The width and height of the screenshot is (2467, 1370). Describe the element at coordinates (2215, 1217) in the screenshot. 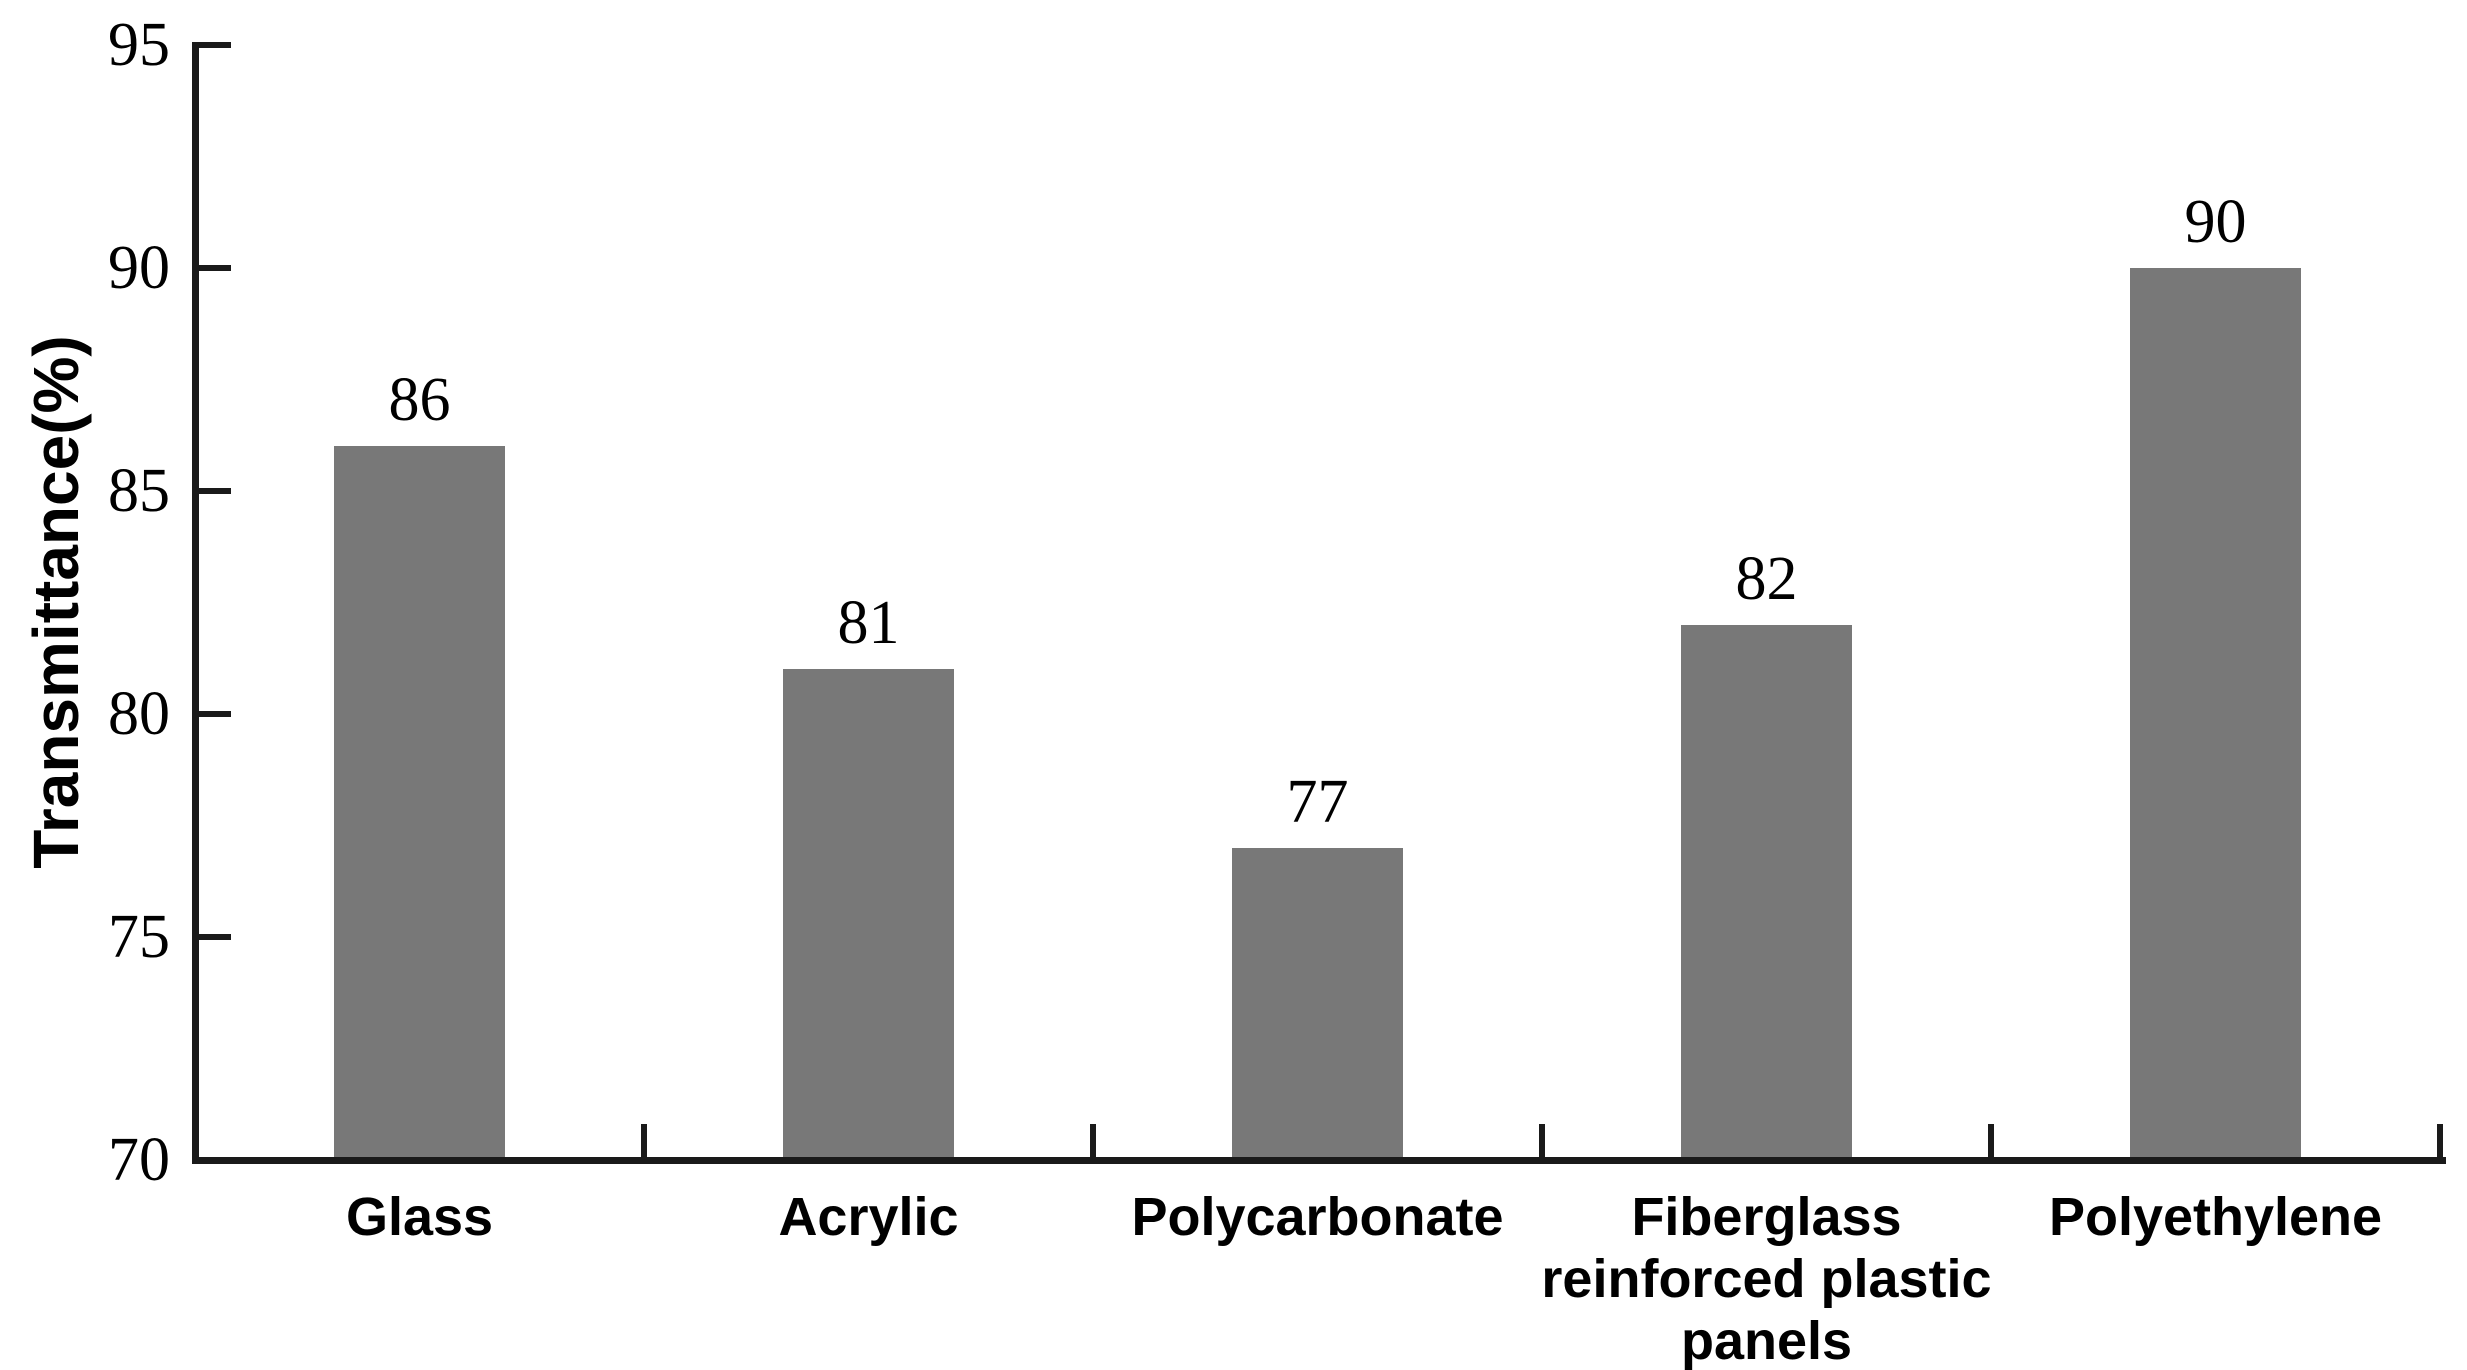

I see `x-category-label: Polyethylene` at that location.